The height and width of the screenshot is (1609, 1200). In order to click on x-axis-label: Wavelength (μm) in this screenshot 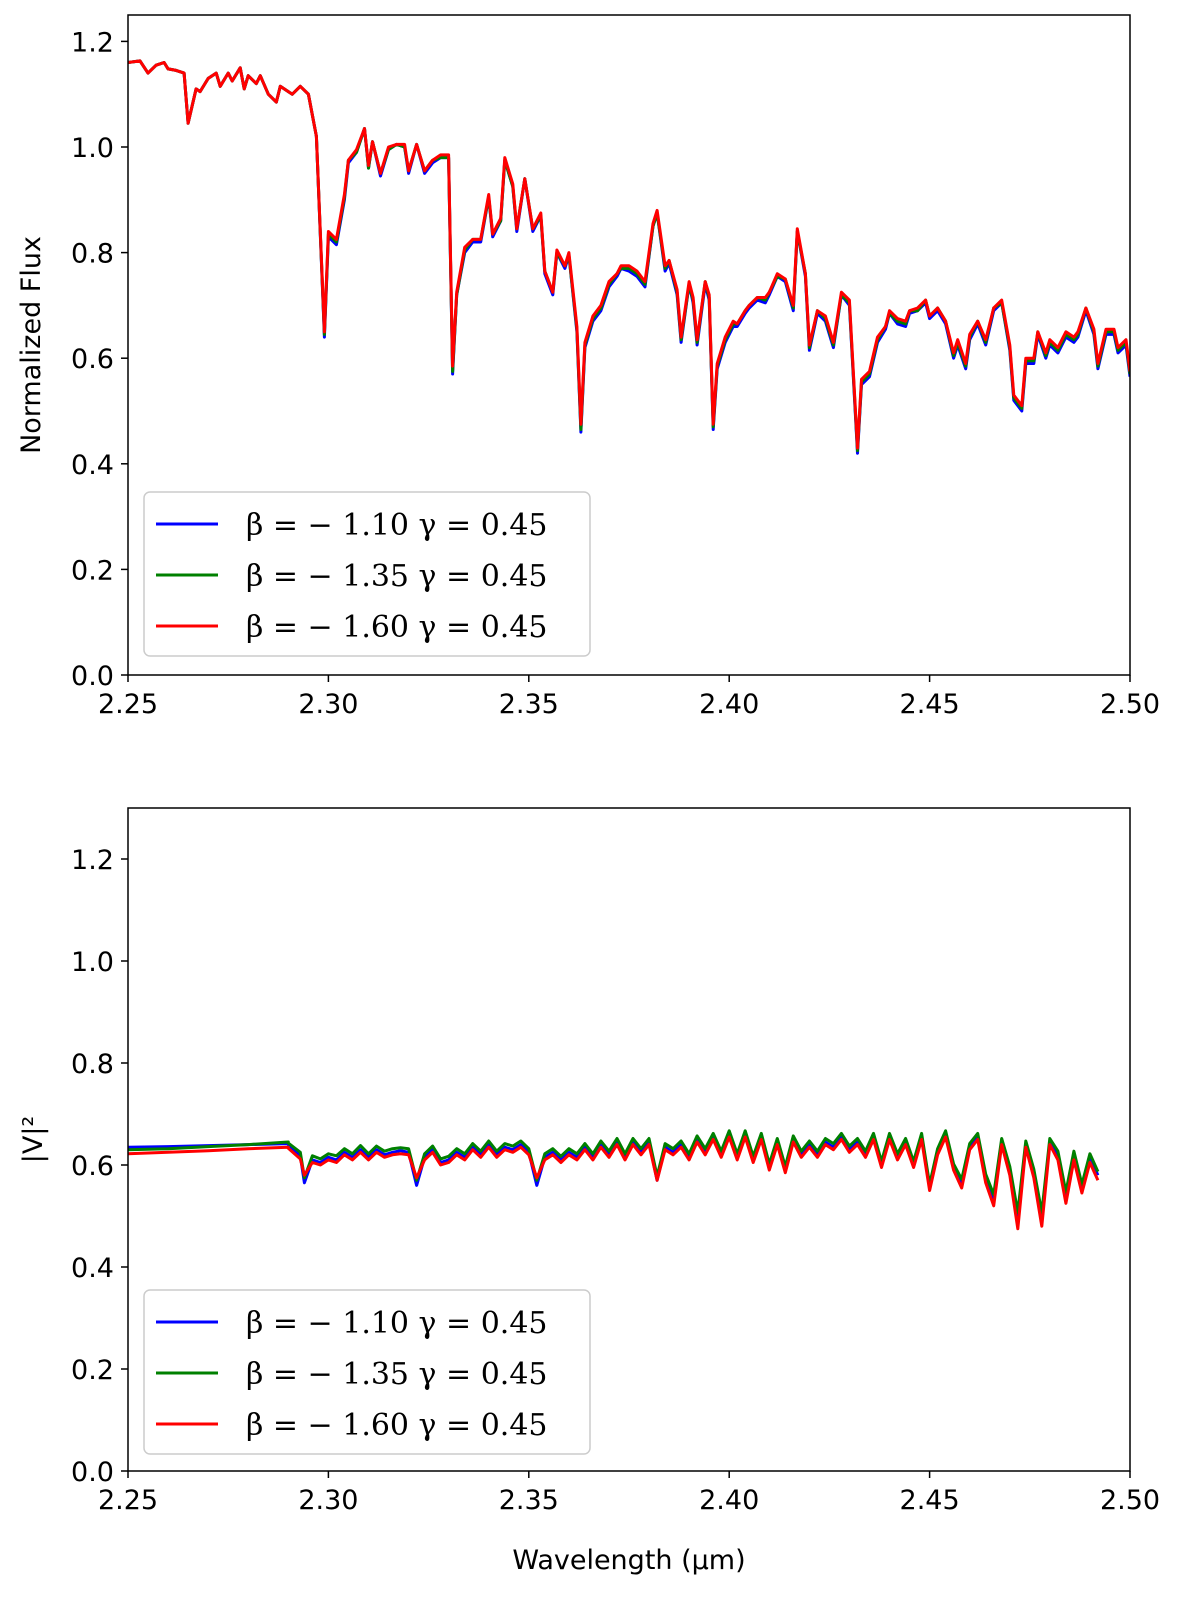, I will do `click(628, 1560)`.